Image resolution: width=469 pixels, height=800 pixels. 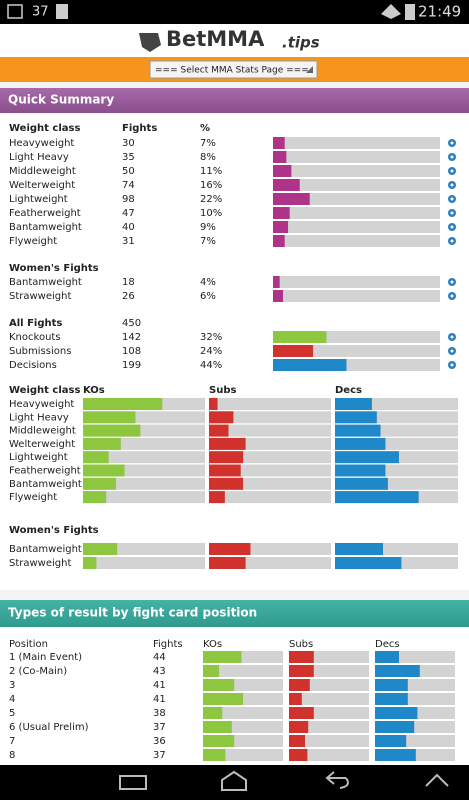 I want to click on percentage: 32%, so click(x=211, y=337).